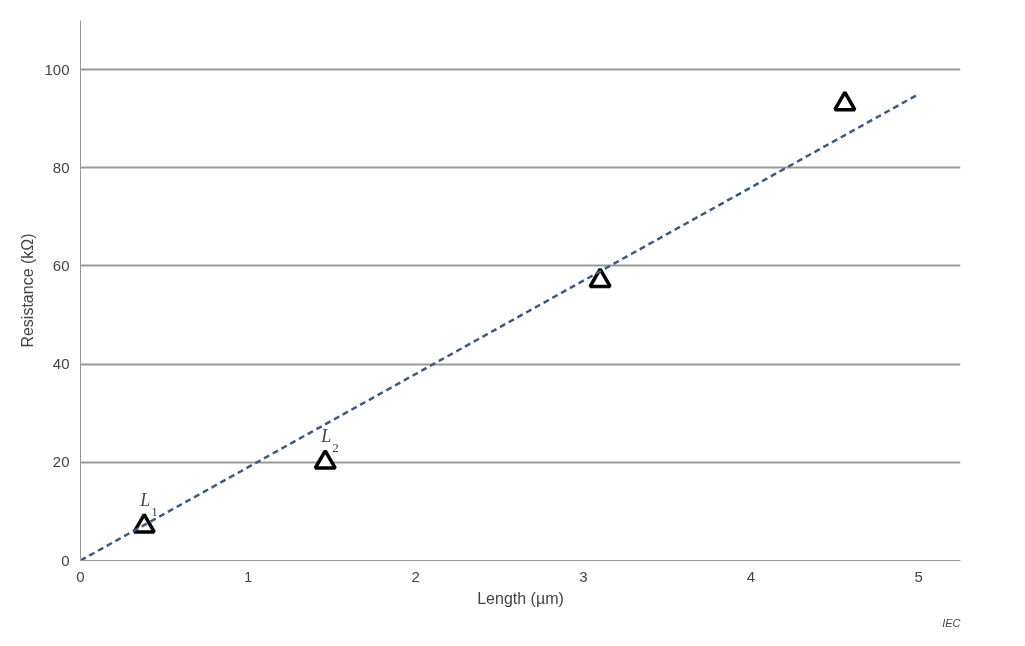 Image resolution: width=1025 pixels, height=646 pixels. What do you see at coordinates (918, 576) in the screenshot?
I see `x-tick-label: 5` at bounding box center [918, 576].